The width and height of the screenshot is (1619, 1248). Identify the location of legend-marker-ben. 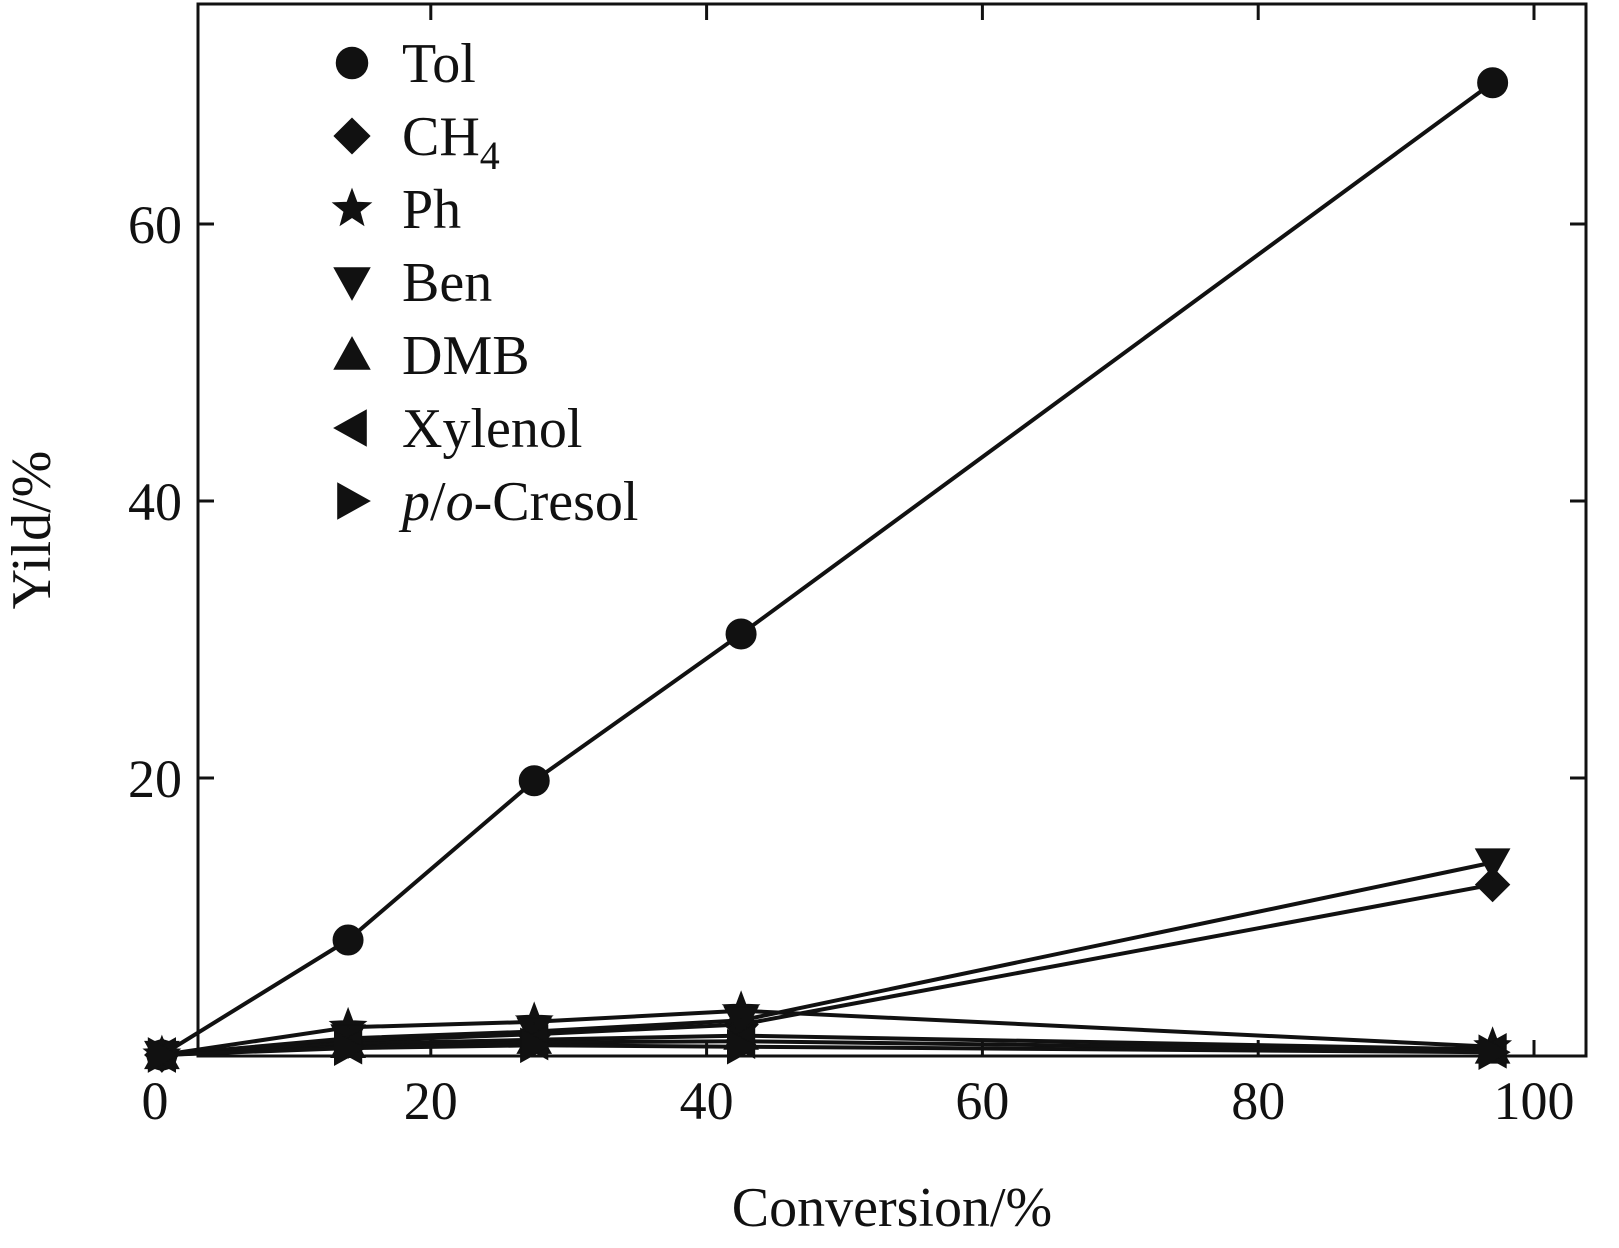
(352, 284).